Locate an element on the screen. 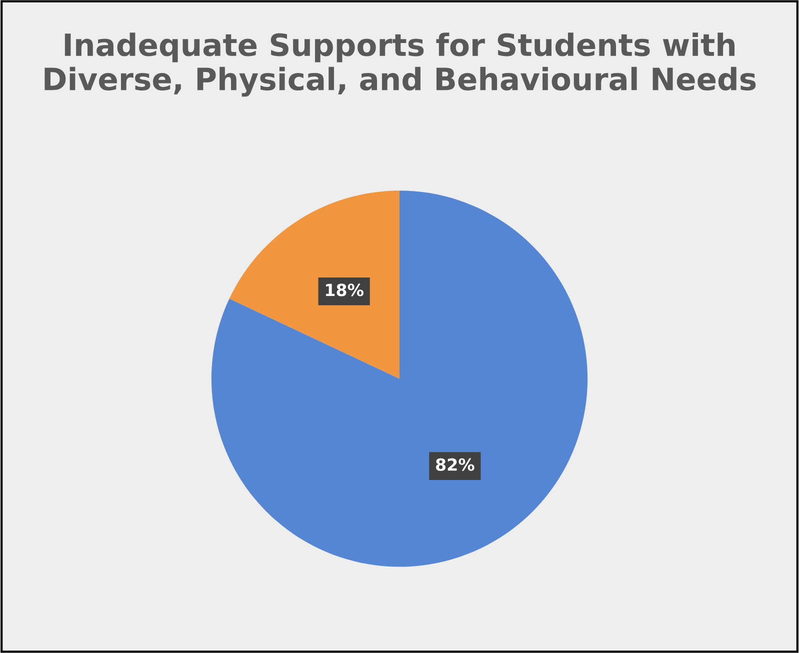  chart-title: Inadequate Supports for Students with Diverse, Physical, and Behavioural Needs is located at coordinates (400, 64).